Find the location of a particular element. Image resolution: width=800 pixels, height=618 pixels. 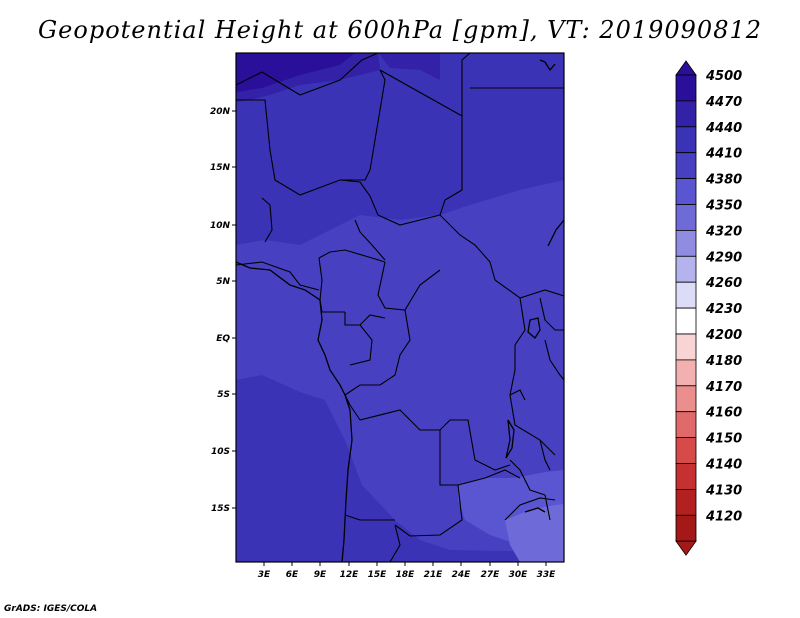

lat-tick-label: 5S is located at coordinates (223, 395).